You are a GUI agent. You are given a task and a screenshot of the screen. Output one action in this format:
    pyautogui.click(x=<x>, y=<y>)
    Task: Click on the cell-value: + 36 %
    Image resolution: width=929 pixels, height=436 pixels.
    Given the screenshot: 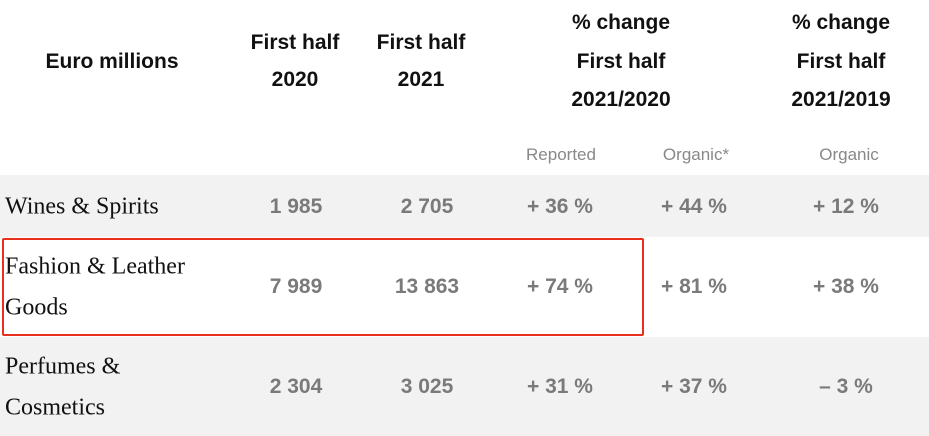 What is the action you would take?
    pyautogui.click(x=560, y=206)
    